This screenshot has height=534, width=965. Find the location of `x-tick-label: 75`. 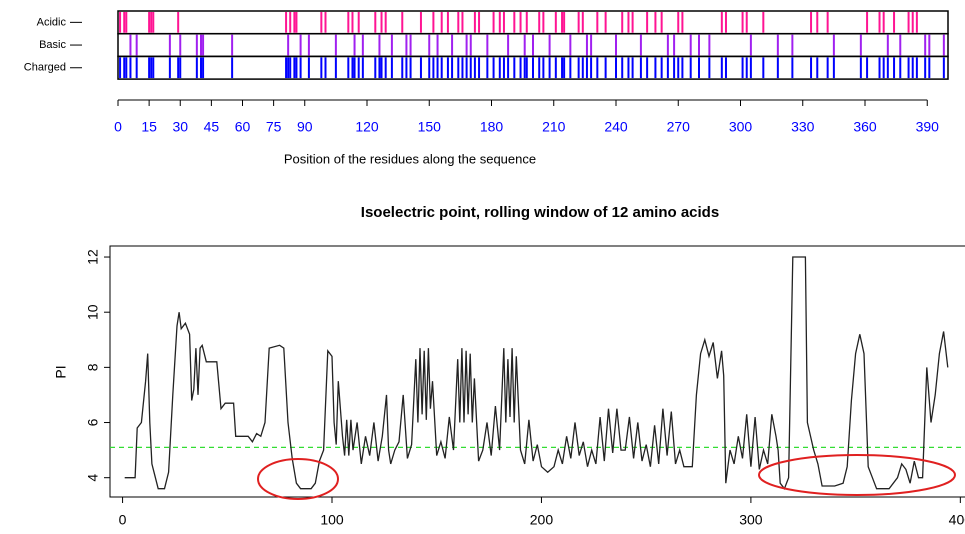

x-tick-label: 75 is located at coordinates (274, 127).